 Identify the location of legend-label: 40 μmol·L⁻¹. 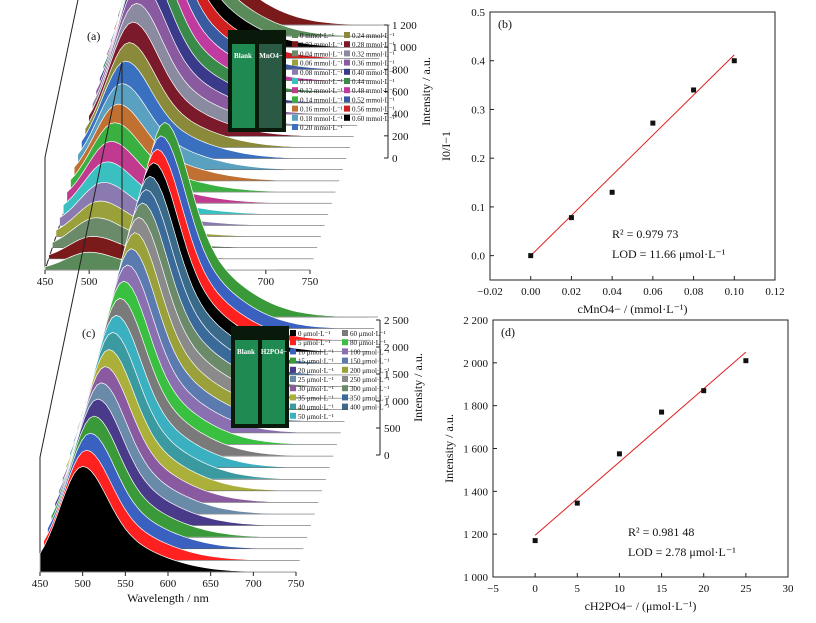
(316, 408).